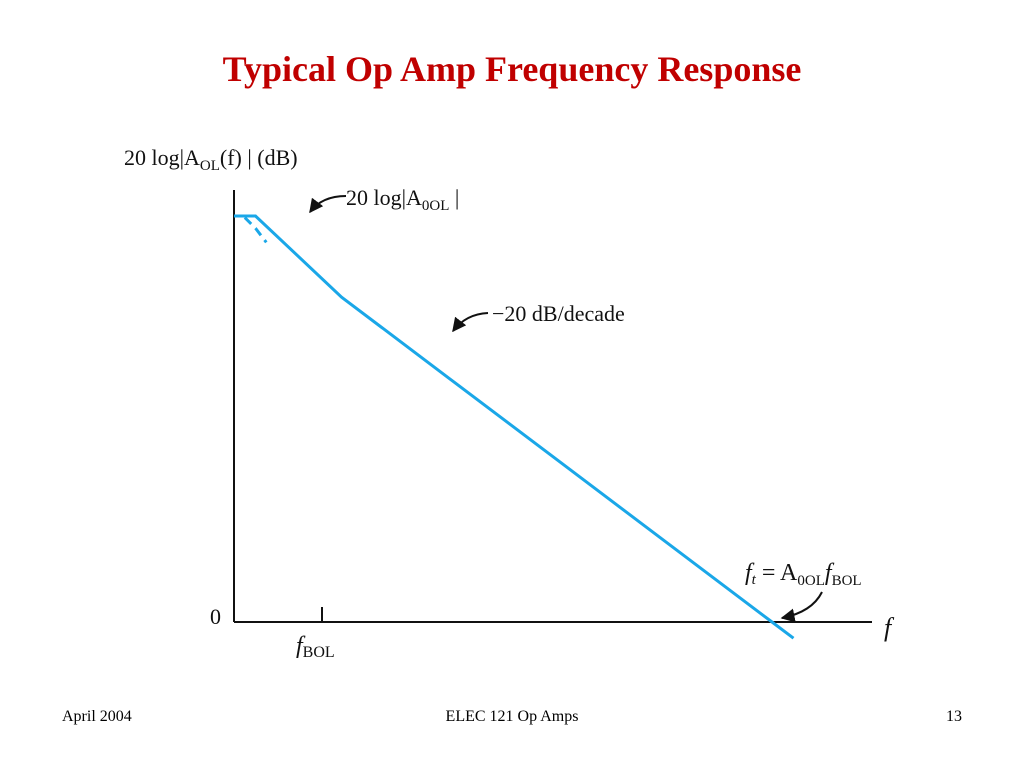 The height and width of the screenshot is (768, 1024). What do you see at coordinates (512, 716) in the screenshot?
I see `footer-course: ELEC 121 Op Amps` at bounding box center [512, 716].